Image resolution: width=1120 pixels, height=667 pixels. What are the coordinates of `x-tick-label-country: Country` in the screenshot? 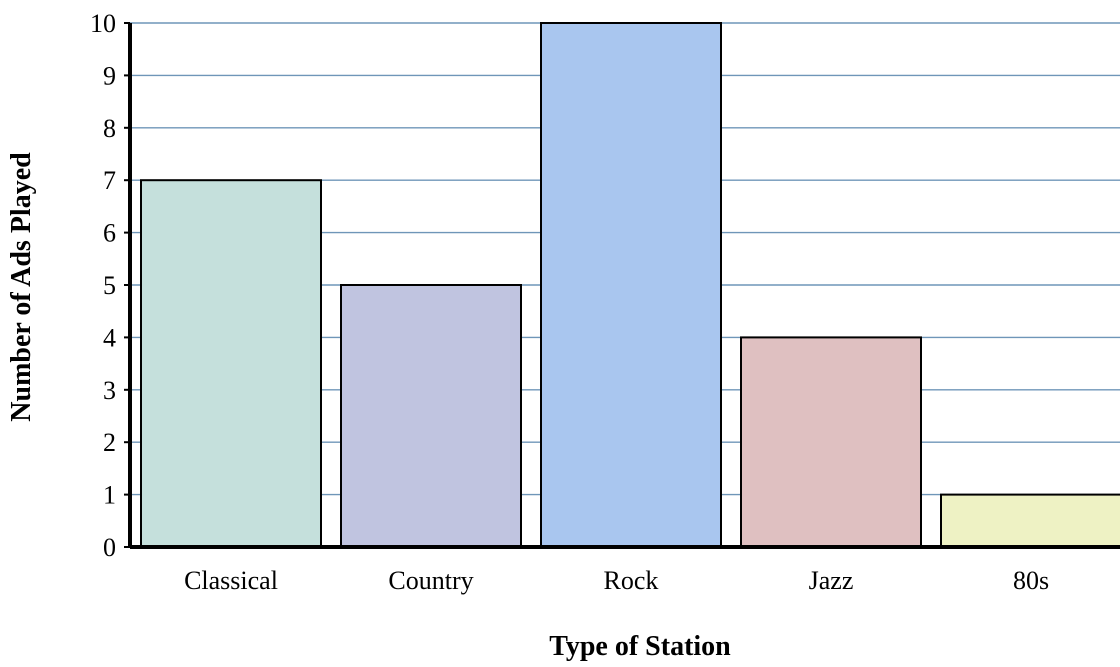 It's located at (430, 580).